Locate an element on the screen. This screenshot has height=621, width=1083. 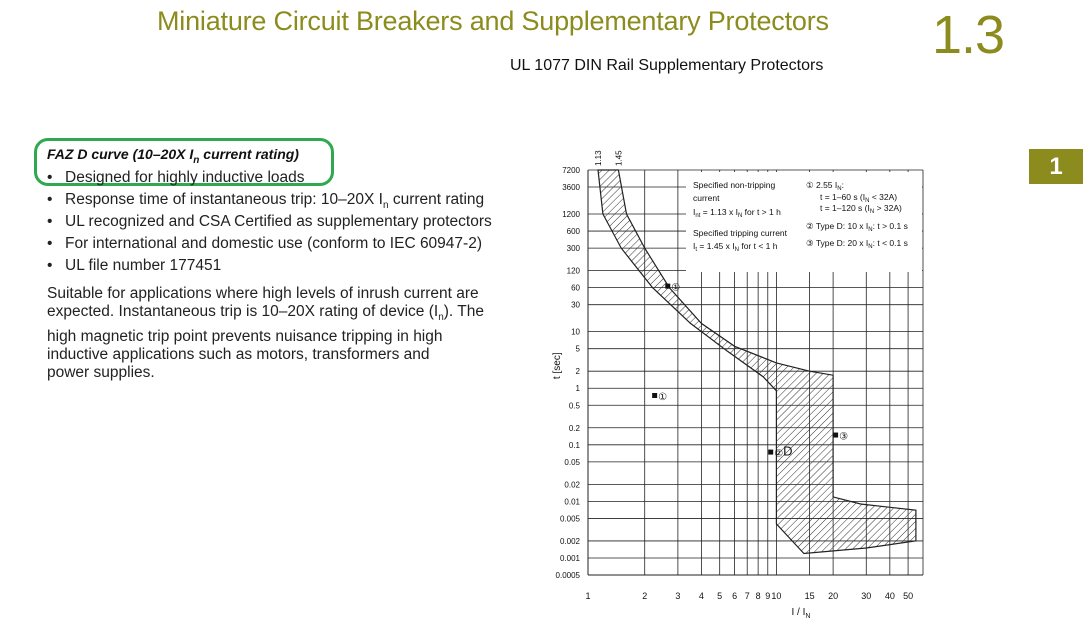
y-axis-label: t [sec] is located at coordinates (557, 365).